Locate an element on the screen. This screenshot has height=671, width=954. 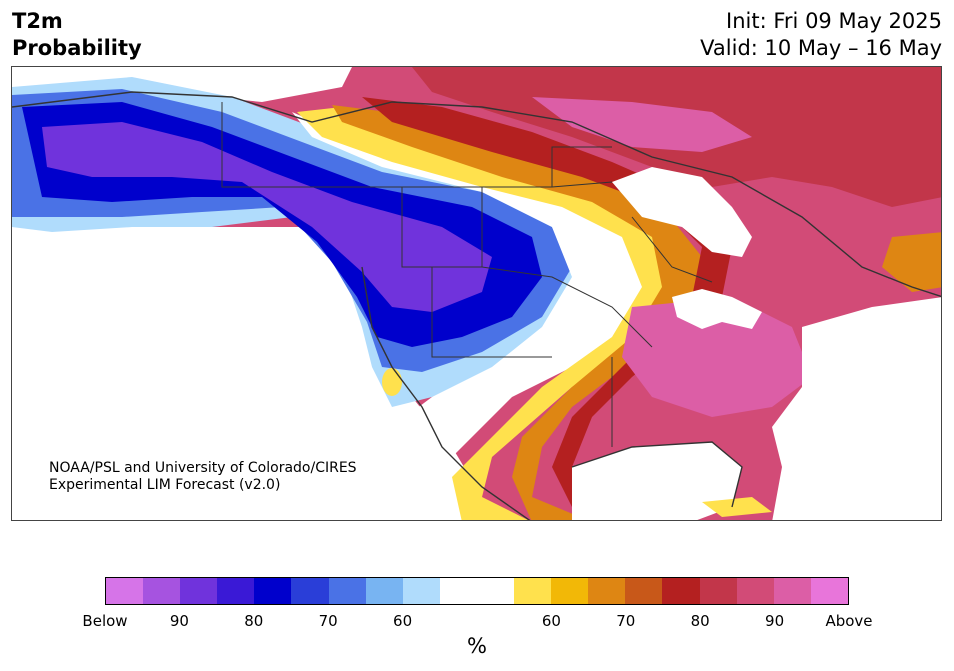
cold-core is located at coordinates (267, 217).